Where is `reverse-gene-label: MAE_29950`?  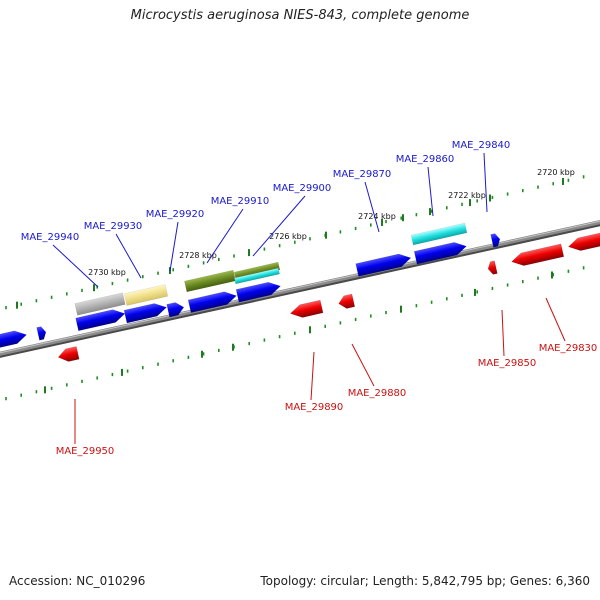 reverse-gene-label: MAE_29950 is located at coordinates (85, 451).